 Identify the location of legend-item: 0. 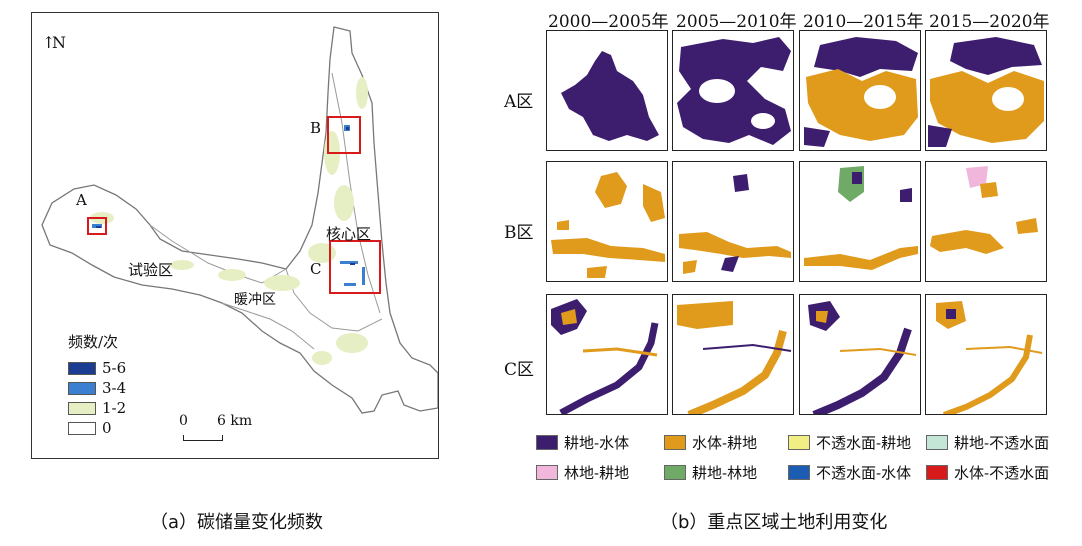
(97, 428).